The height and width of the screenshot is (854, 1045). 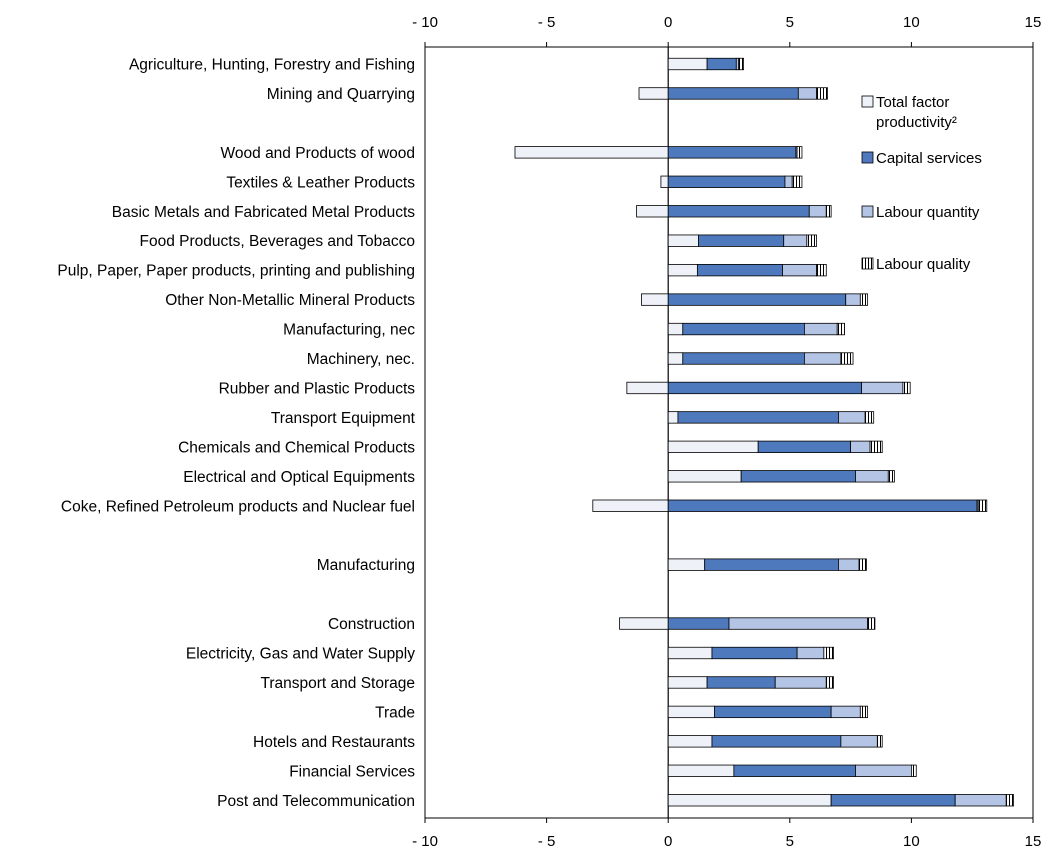 What do you see at coordinates (668, 841) in the screenshot?
I see `bottom-tick-label: 0` at bounding box center [668, 841].